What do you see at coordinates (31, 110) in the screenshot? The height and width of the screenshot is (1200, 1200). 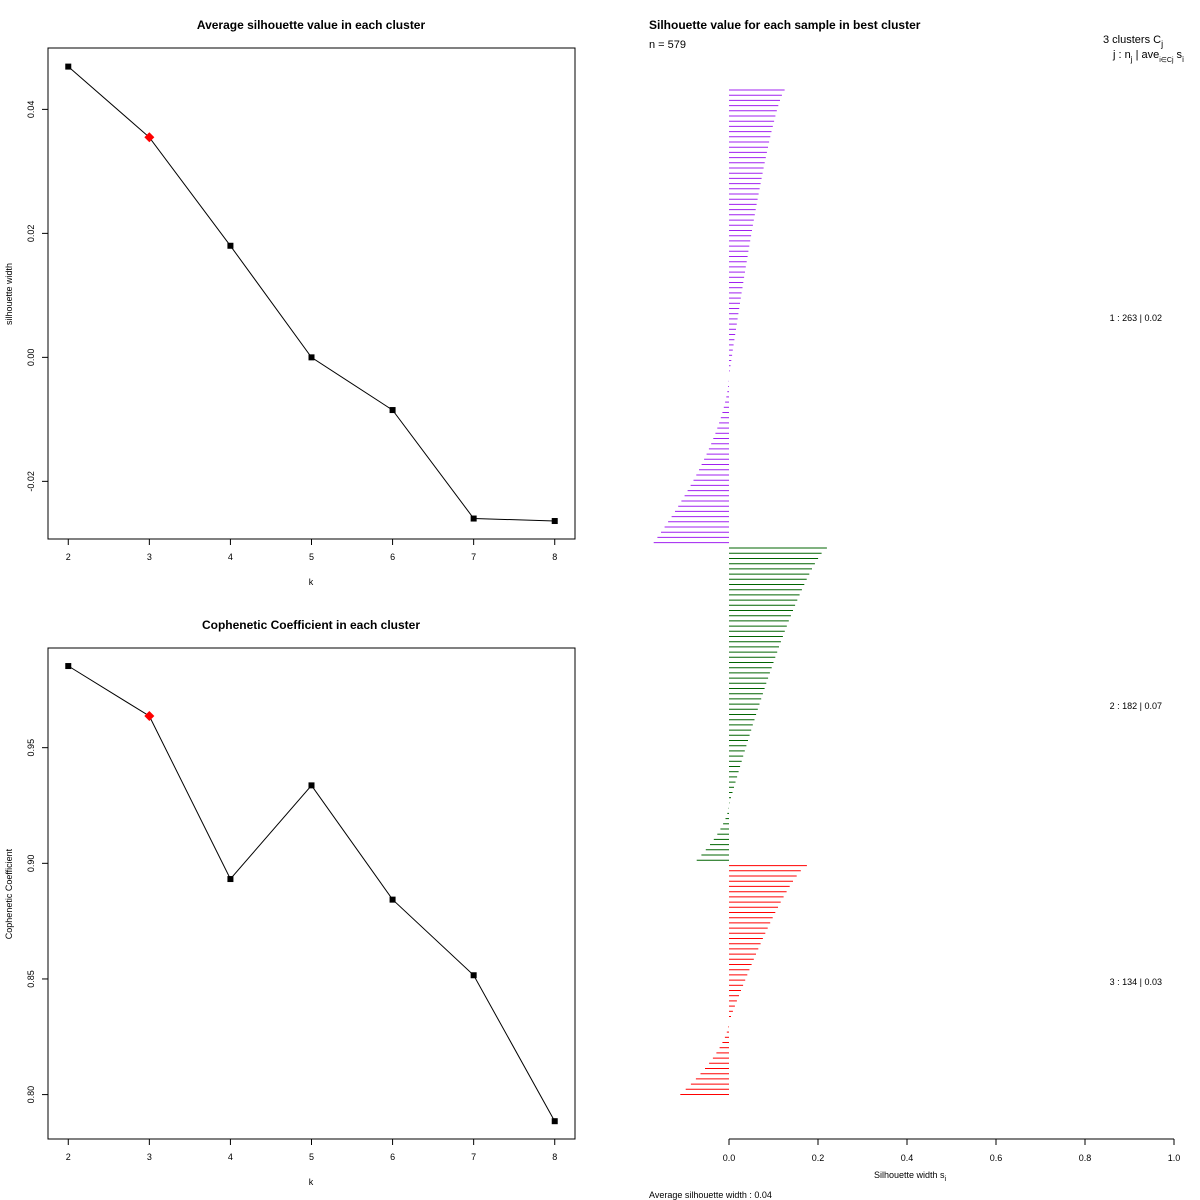 I see `chart1-y-tick-label: 0.04` at bounding box center [31, 110].